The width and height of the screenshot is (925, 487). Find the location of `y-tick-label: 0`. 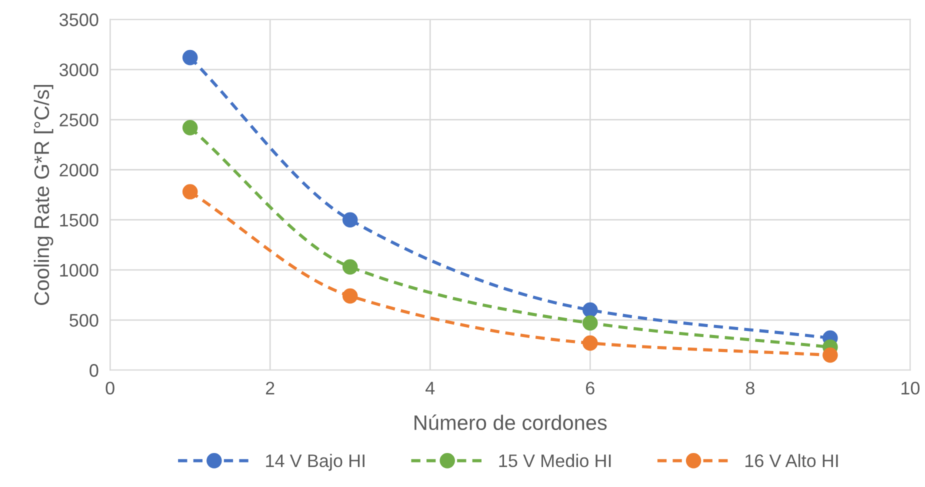

y-tick-label: 0 is located at coordinates (94, 370).